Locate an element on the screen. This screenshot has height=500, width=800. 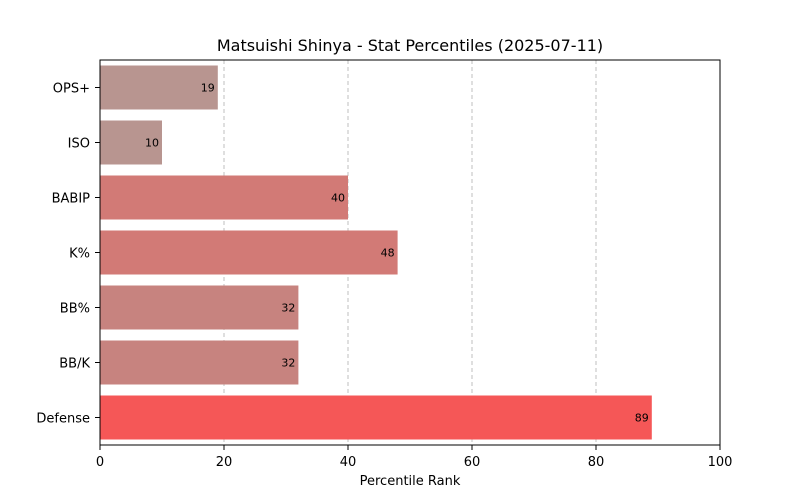
y-tick-label: OPS+ is located at coordinates (71, 89).